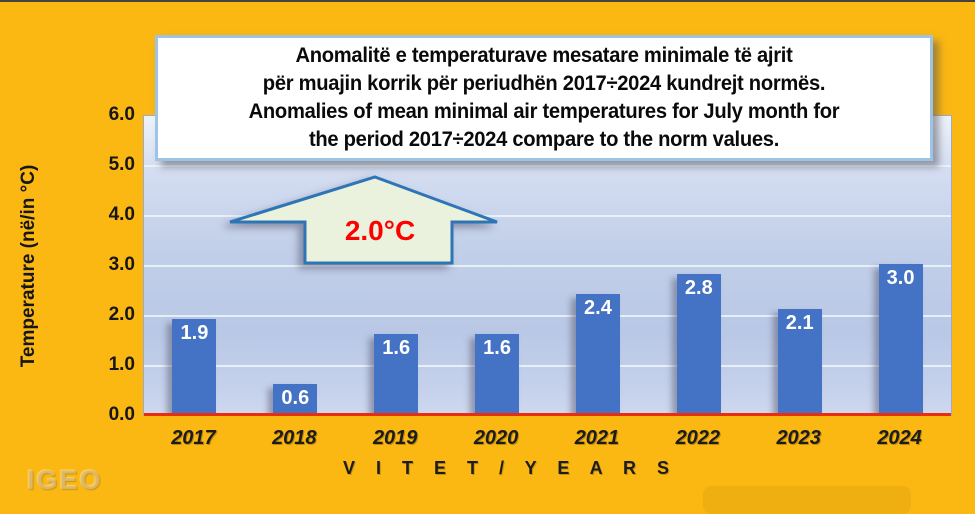 The width and height of the screenshot is (975, 514). What do you see at coordinates (497, 374) in the screenshot?
I see `bar-2020: 1.6` at bounding box center [497, 374].